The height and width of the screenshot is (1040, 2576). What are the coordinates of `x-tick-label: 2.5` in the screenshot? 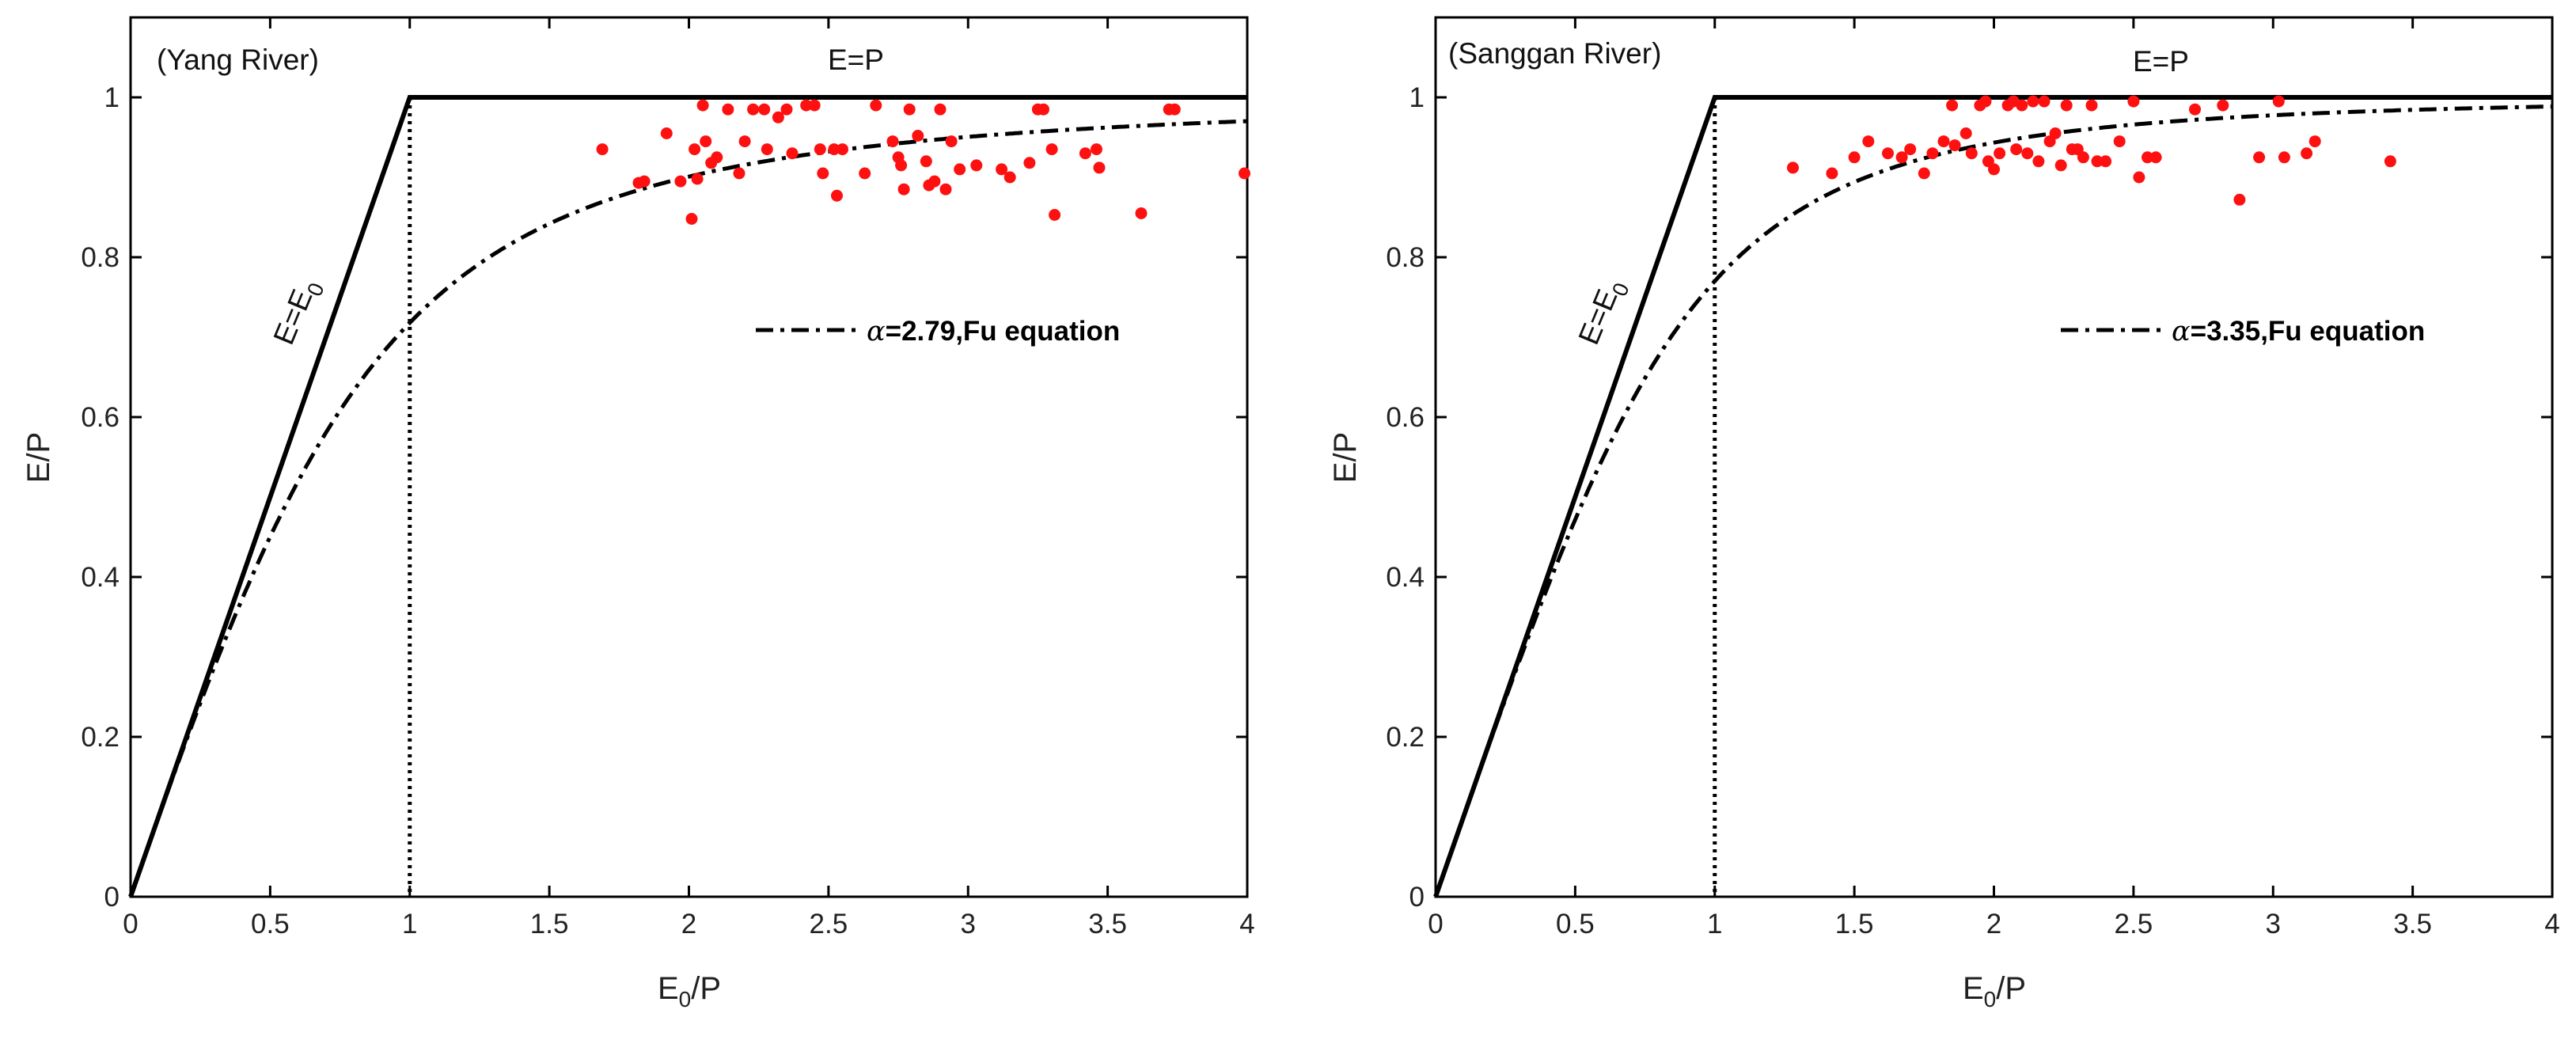 It's located at (2134, 924).